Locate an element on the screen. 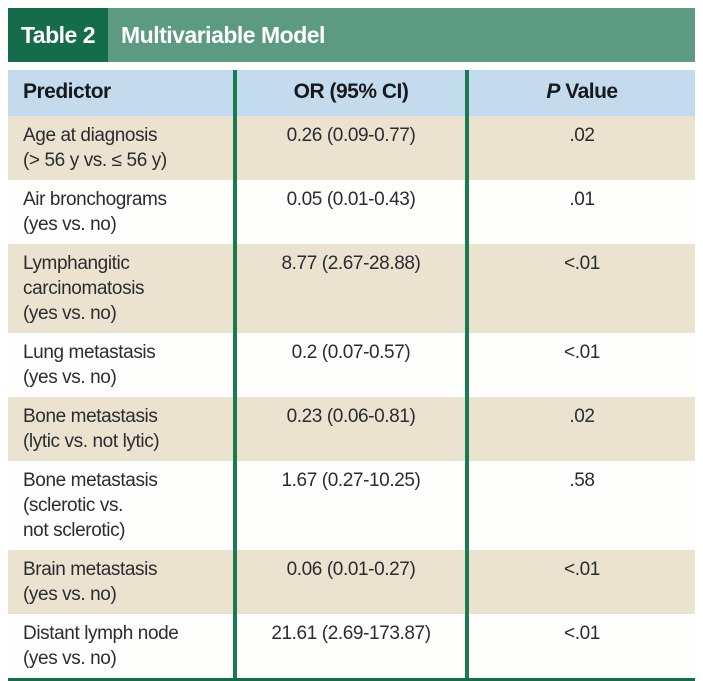 This screenshot has height=681, width=703. predictor-line: (lytic vs. not lytic) is located at coordinates (91, 441).